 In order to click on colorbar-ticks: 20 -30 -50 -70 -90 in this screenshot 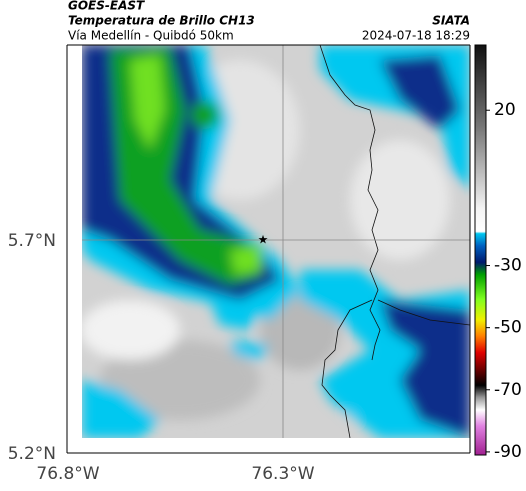, I will do `click(504, 281)`.